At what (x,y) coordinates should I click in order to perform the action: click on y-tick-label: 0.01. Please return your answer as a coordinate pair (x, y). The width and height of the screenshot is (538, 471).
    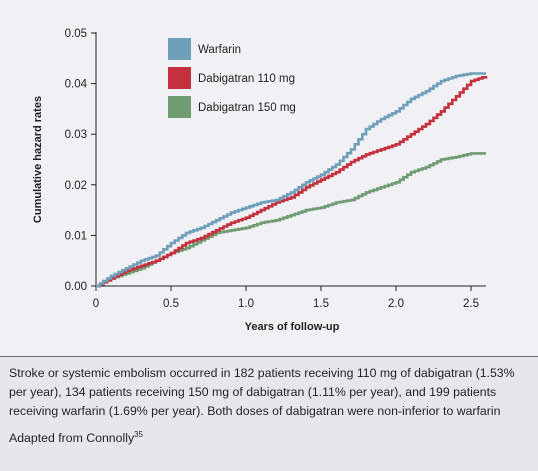
    Looking at the image, I should click on (76, 236).